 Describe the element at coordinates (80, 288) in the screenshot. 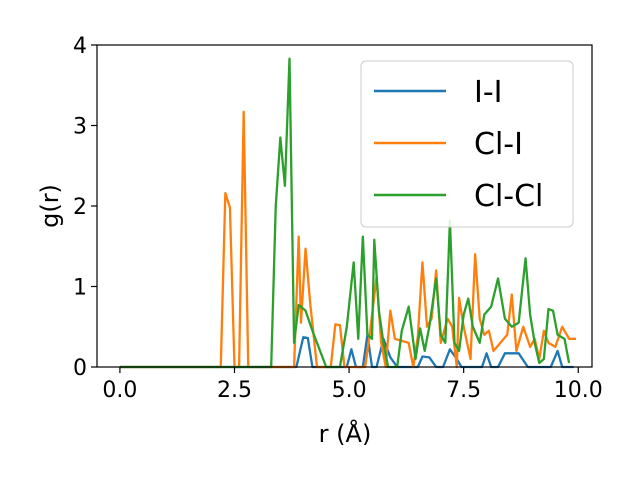

I see `y-tick-label-1: 1` at that location.